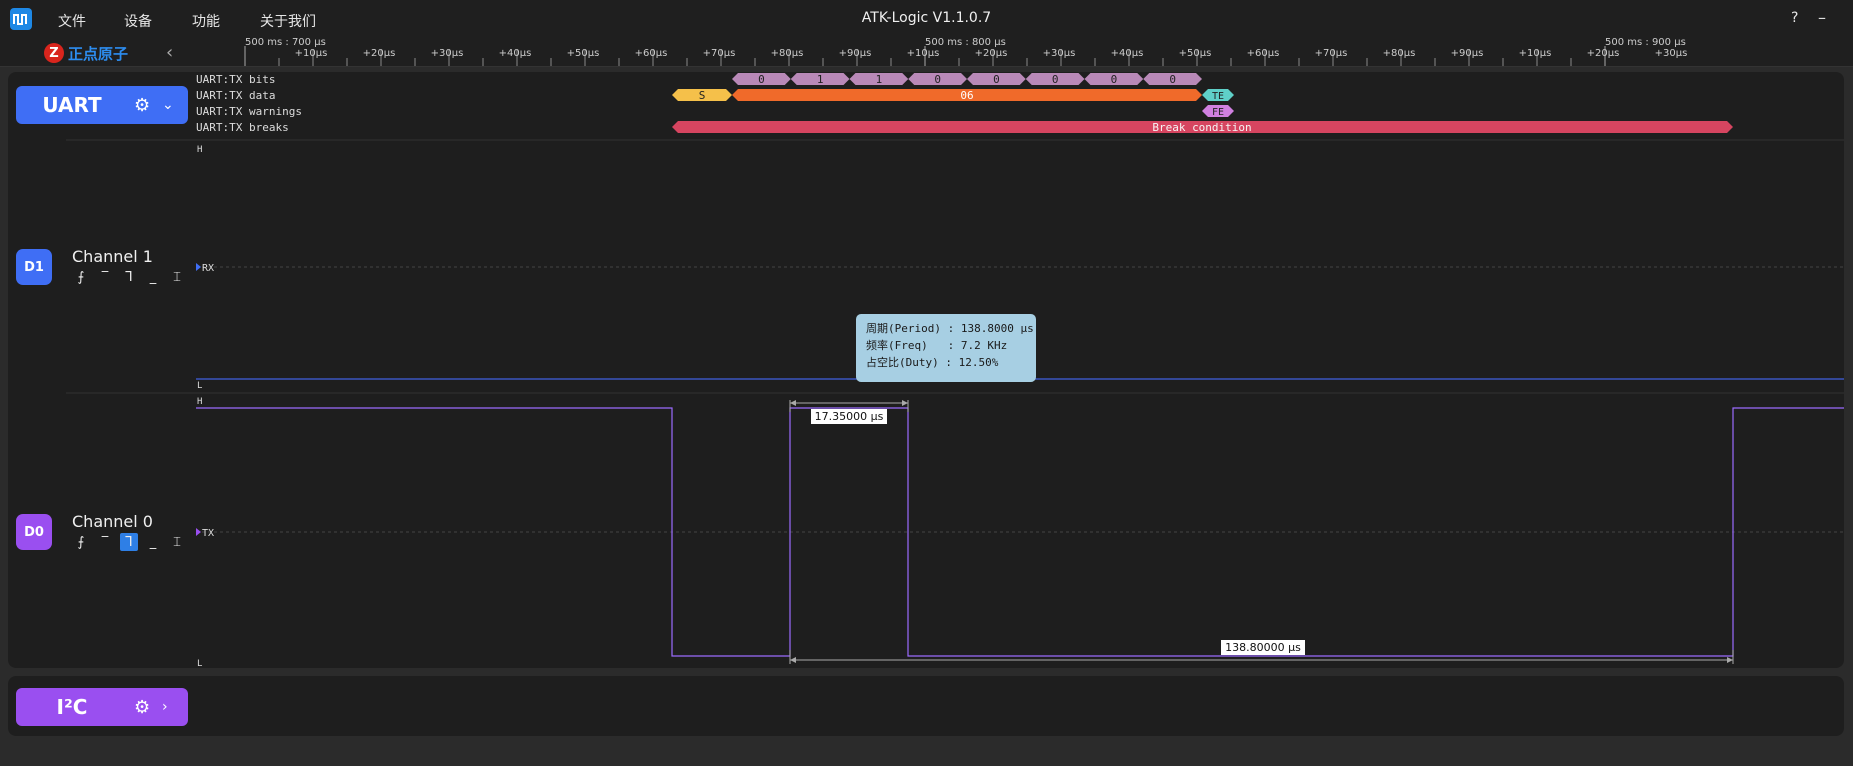 The image size is (1853, 766). I want to click on i2c-protocol-button: I²C ⚙ ›, so click(102, 707).